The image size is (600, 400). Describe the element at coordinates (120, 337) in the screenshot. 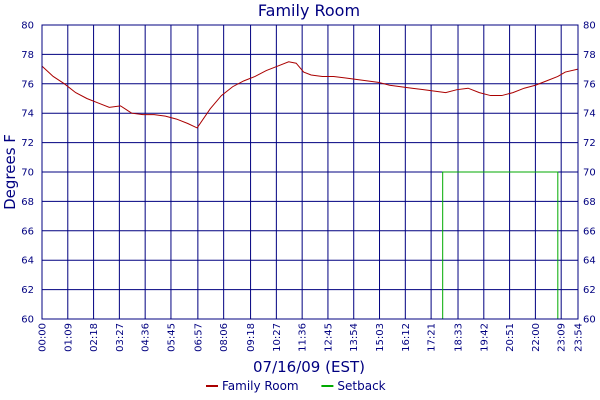

I see `x-tick-label: 03:27` at that location.